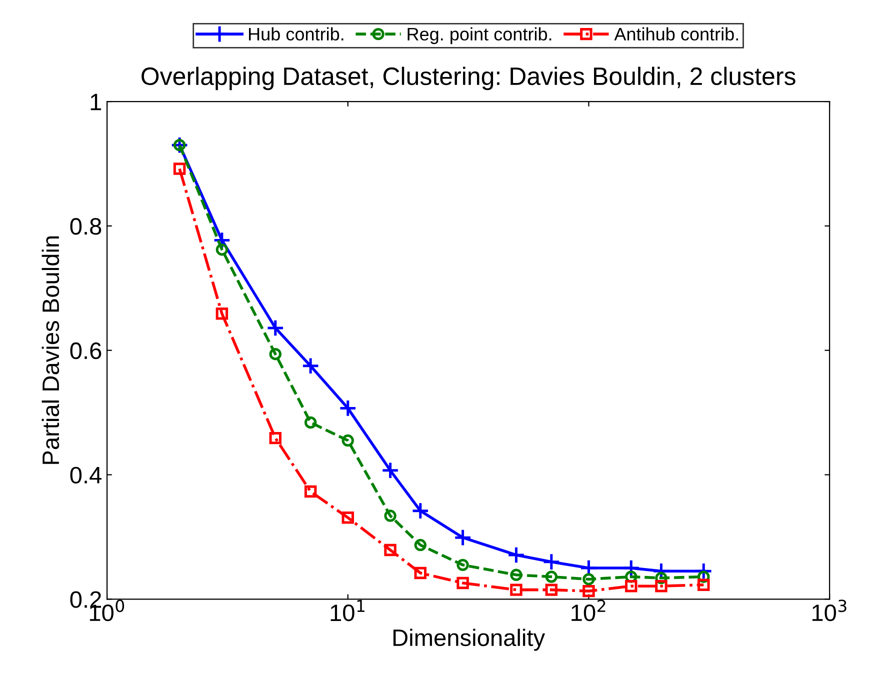  I want to click on x-tick-label: 10$^{3}$, so click(829, 611).